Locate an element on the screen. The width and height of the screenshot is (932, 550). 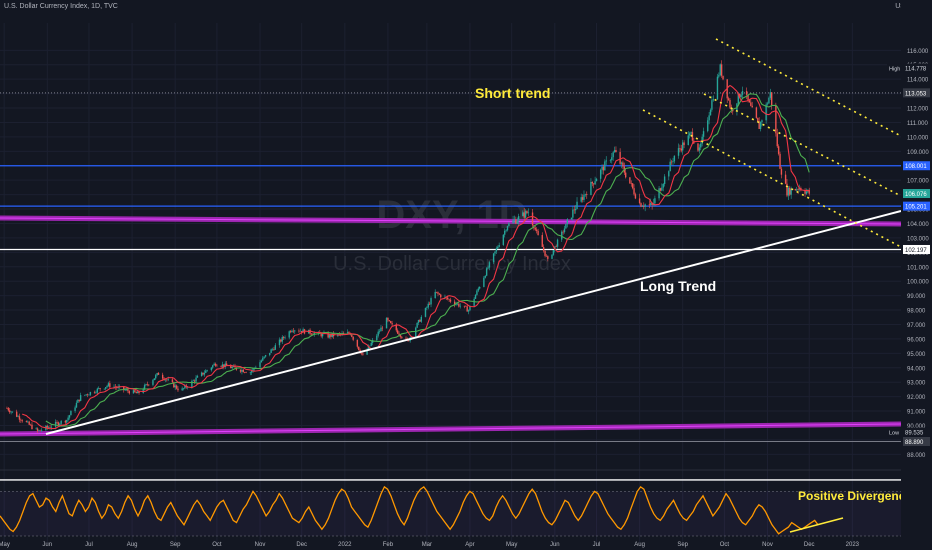
price-marker-value: 114.778 is located at coordinates (916, 69).